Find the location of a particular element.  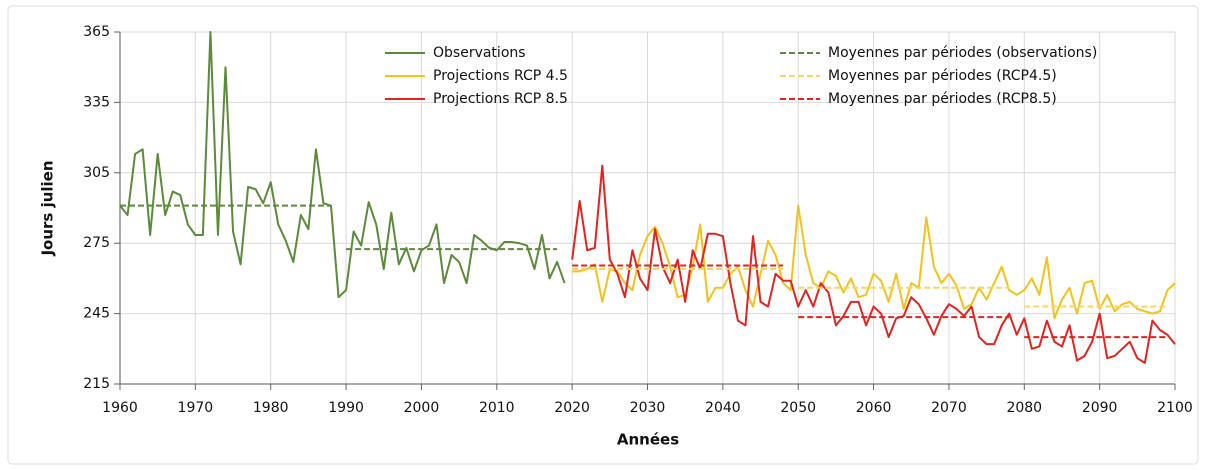

y-tick-label: 305 is located at coordinates (96, 173).